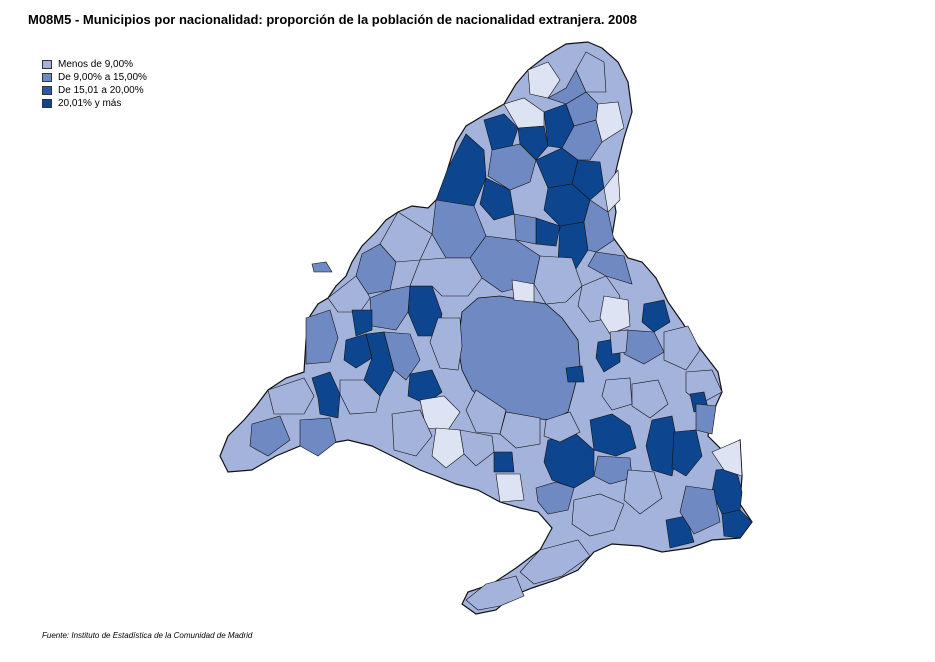 Image resolution: width=935 pixels, height=662 pixels. I want to click on legend-item-4: 20,01% y más, so click(94, 103).